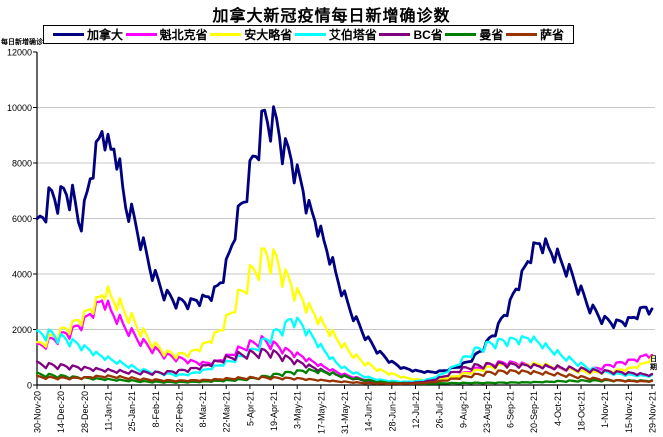  I want to click on legend-item-bc: BC省, so click(411, 34).